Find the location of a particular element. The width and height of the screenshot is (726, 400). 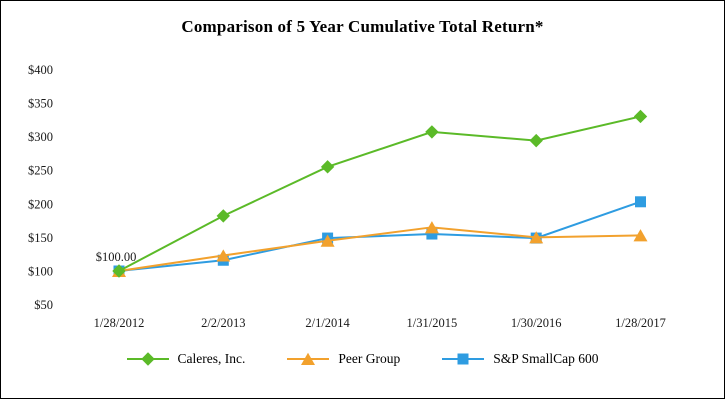

legend-label: S&P SmallCap 600 is located at coordinates (546, 358).